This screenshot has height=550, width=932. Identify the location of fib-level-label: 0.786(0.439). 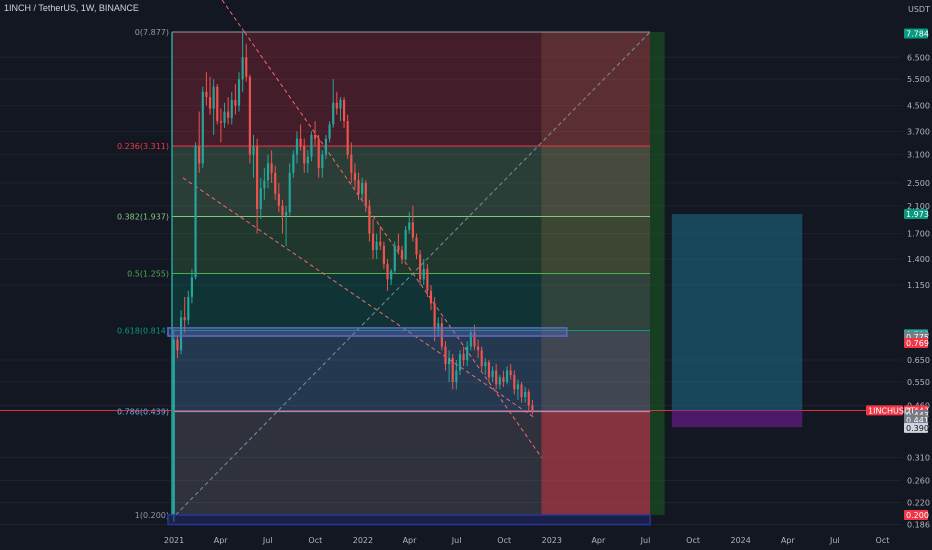
(143, 412).